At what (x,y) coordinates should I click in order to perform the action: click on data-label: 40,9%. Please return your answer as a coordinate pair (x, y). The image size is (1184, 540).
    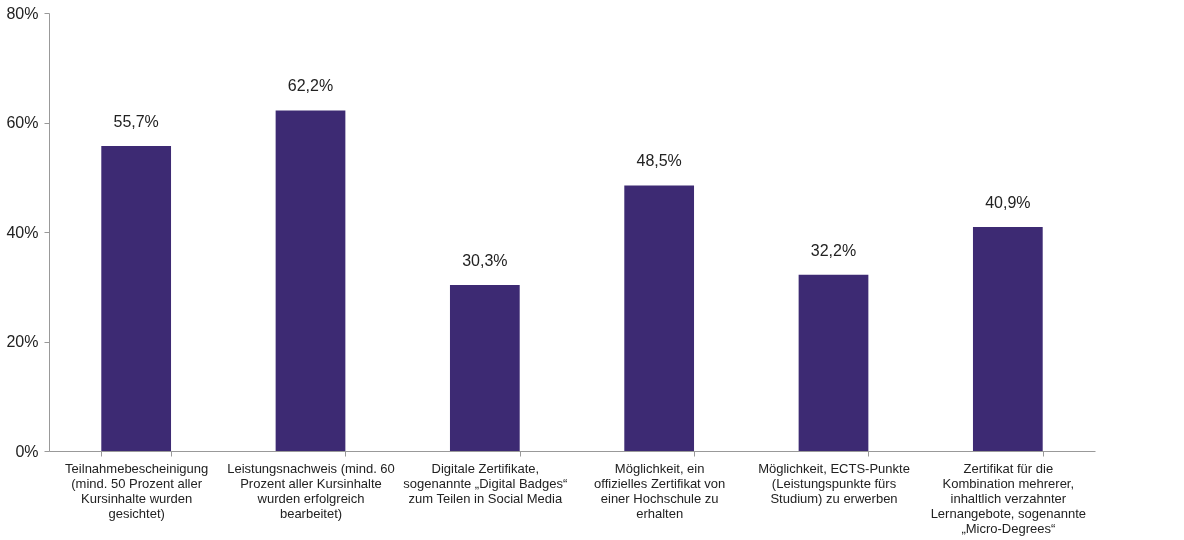
    Looking at the image, I should click on (1008, 203).